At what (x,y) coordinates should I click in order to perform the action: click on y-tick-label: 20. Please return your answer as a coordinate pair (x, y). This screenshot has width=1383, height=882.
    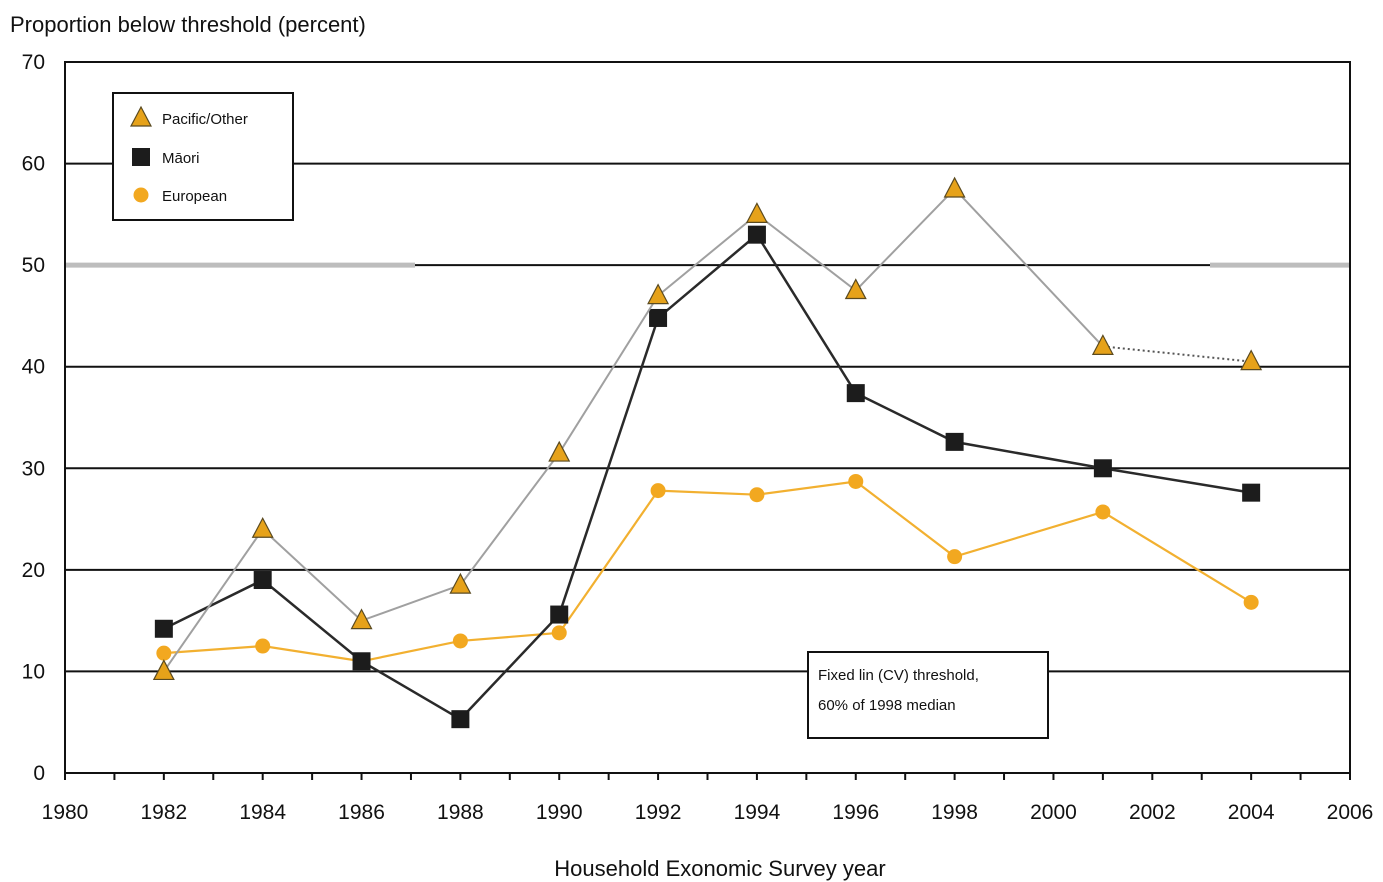
    Looking at the image, I should click on (33, 570).